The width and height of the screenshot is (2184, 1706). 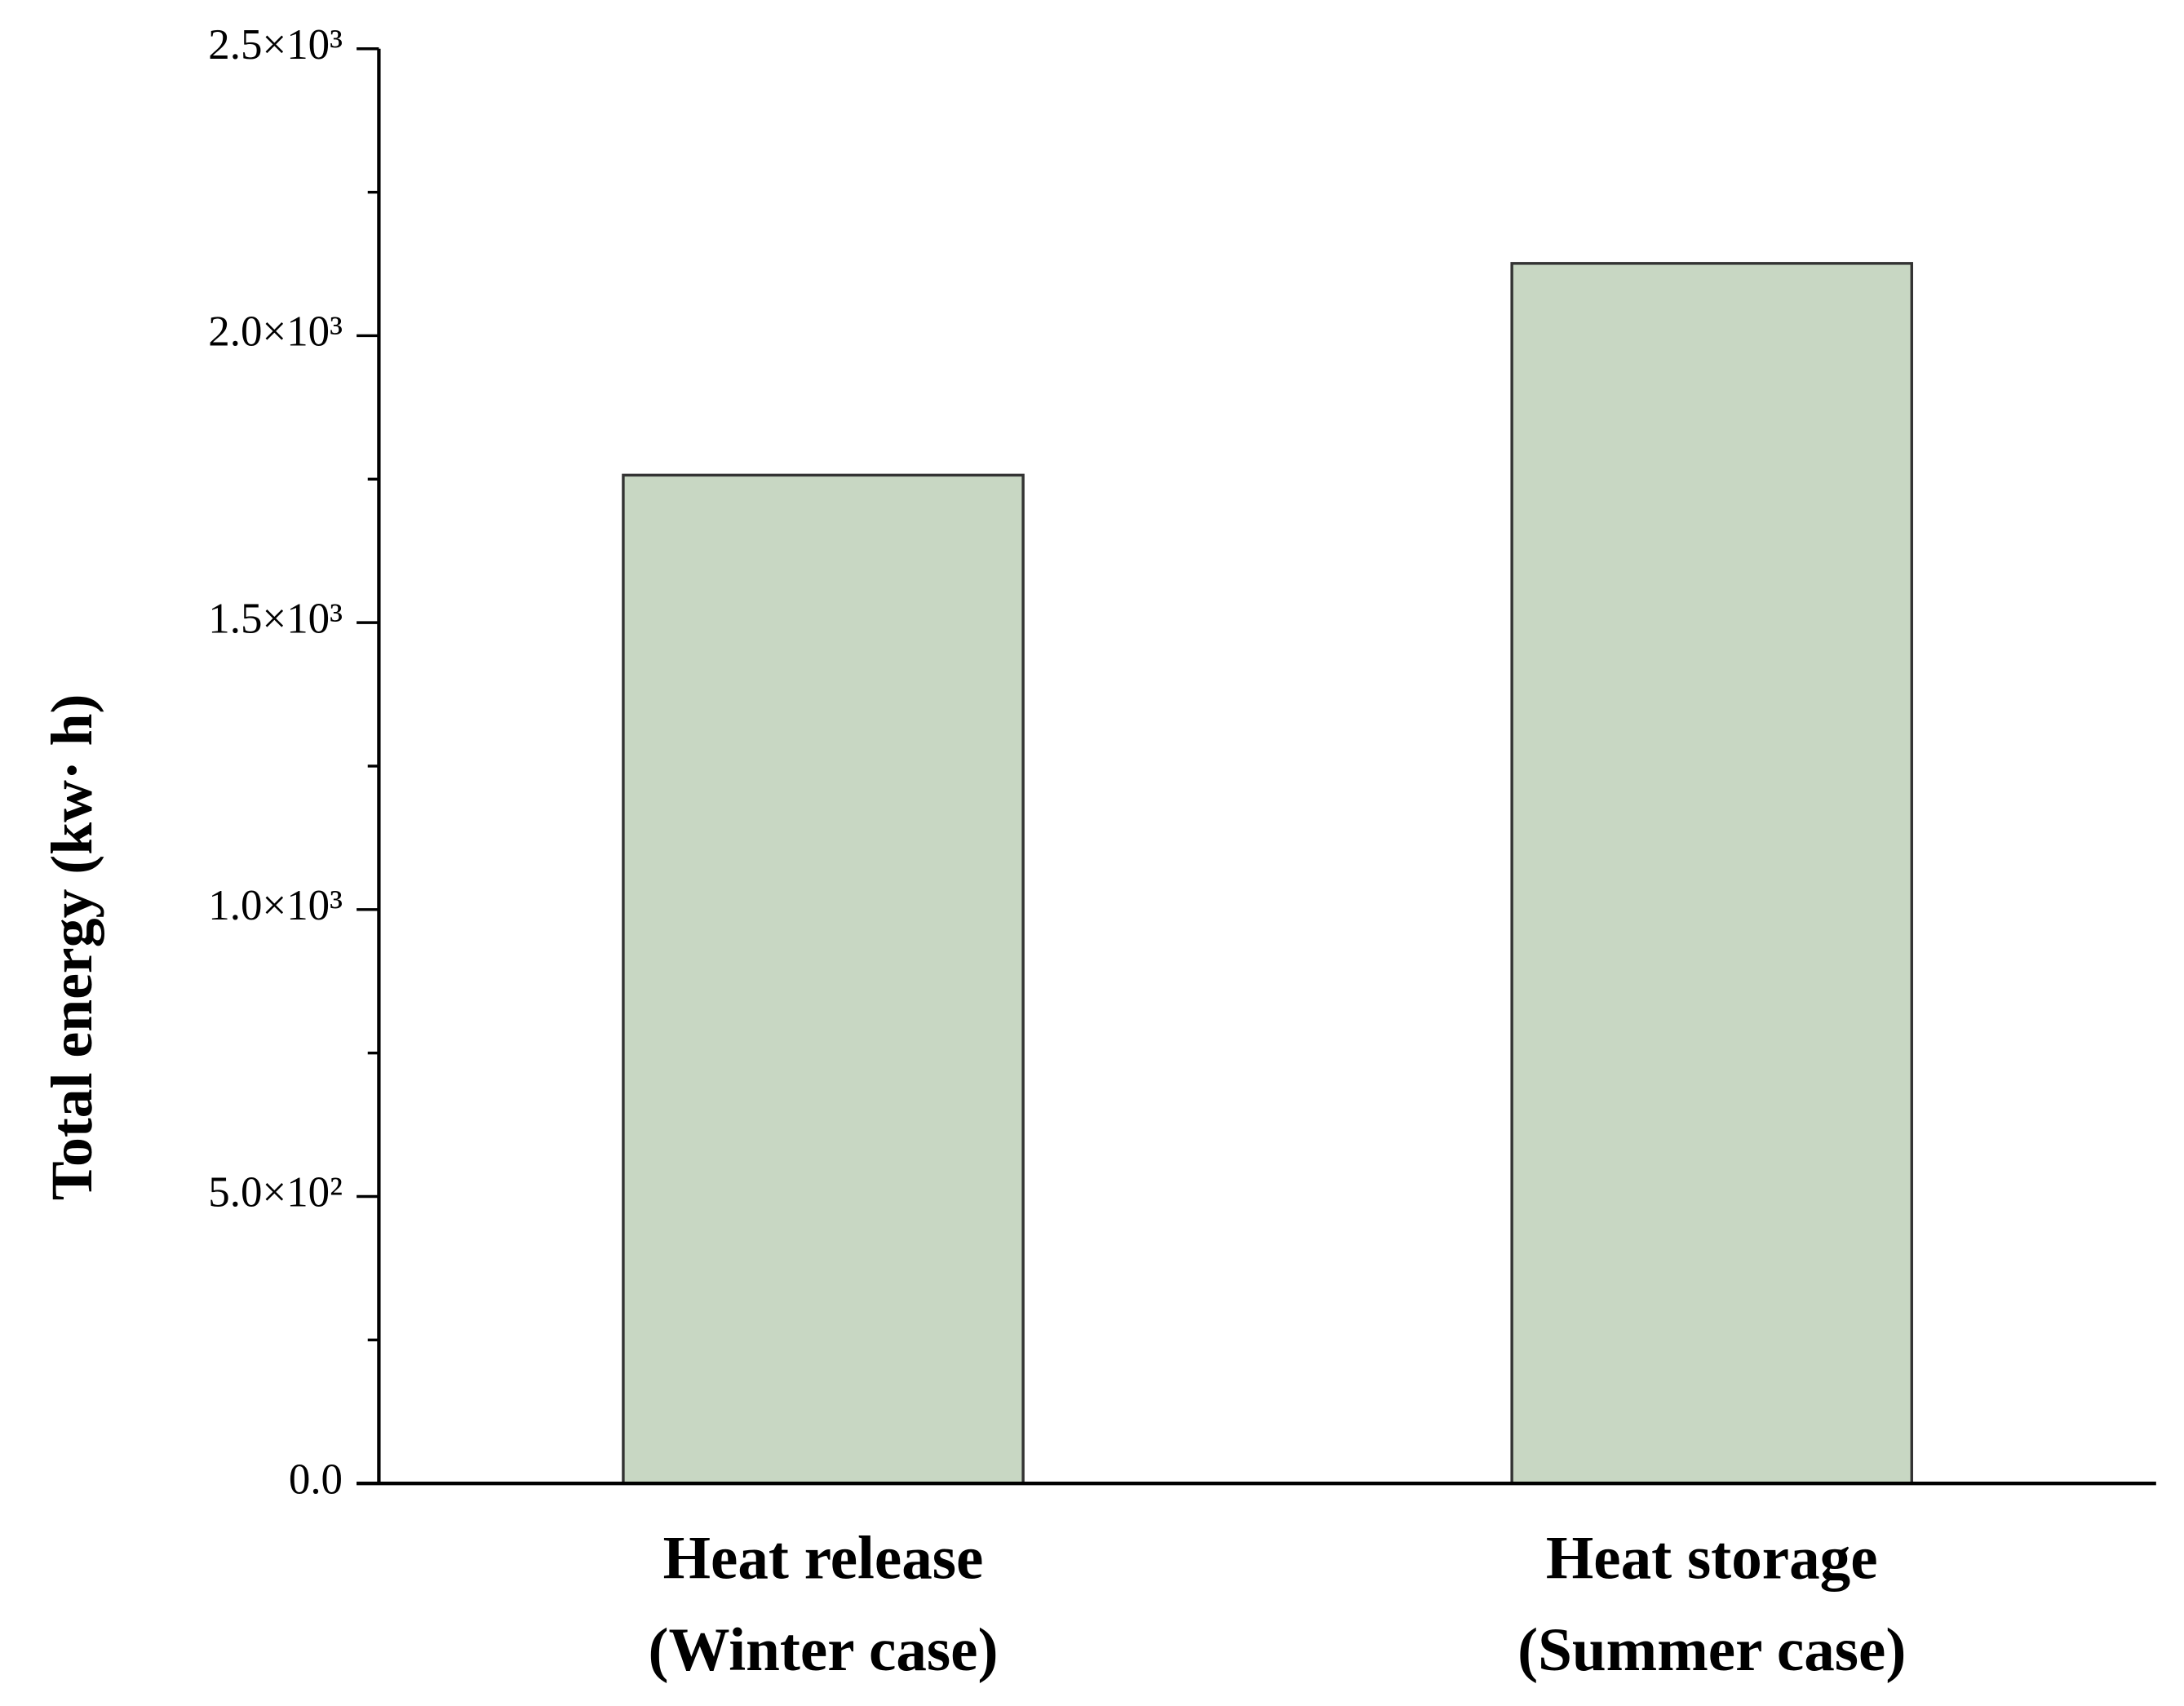 What do you see at coordinates (276, 45) in the screenshot?
I see `y-tick-label: 2.5×10³` at bounding box center [276, 45].